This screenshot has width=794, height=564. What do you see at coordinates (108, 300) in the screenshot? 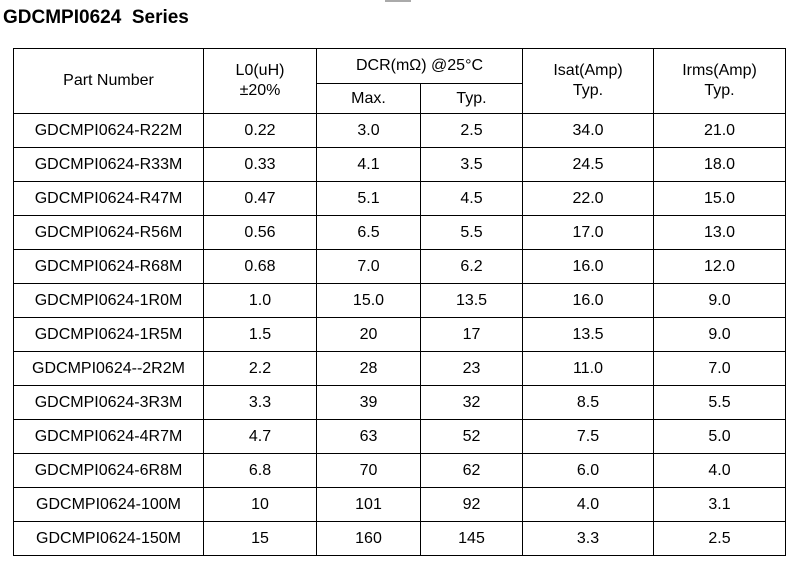
I see `part-number-cell: GDCMPI0624-1R0M` at bounding box center [108, 300].